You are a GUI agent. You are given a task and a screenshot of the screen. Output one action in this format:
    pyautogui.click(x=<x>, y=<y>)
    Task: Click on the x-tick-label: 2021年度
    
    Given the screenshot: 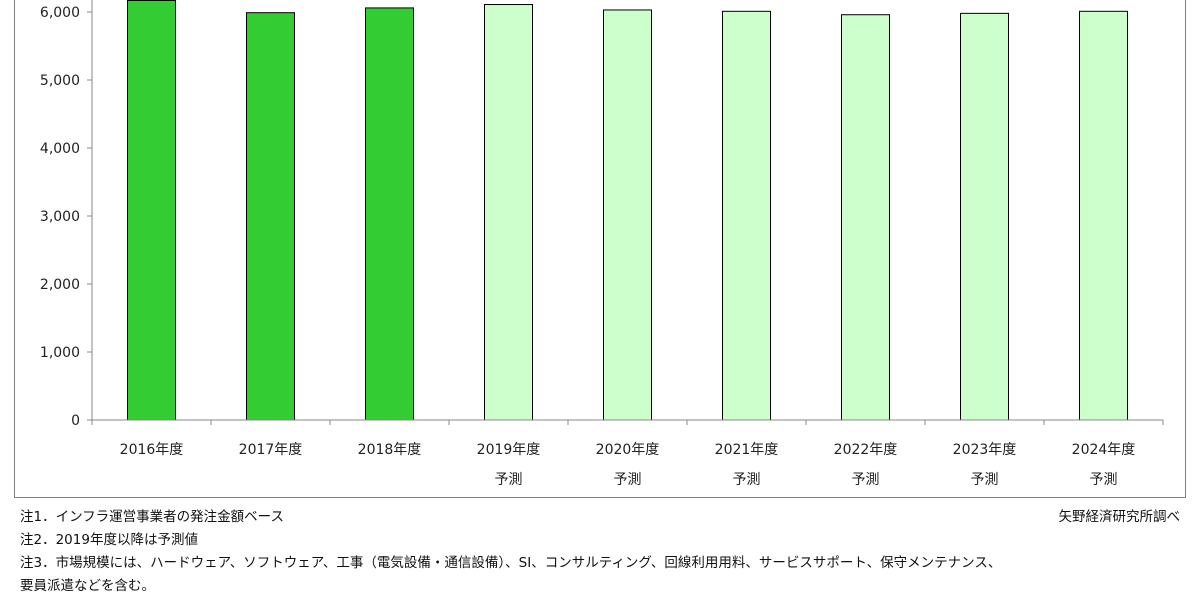 What is the action you would take?
    pyautogui.click(x=747, y=450)
    